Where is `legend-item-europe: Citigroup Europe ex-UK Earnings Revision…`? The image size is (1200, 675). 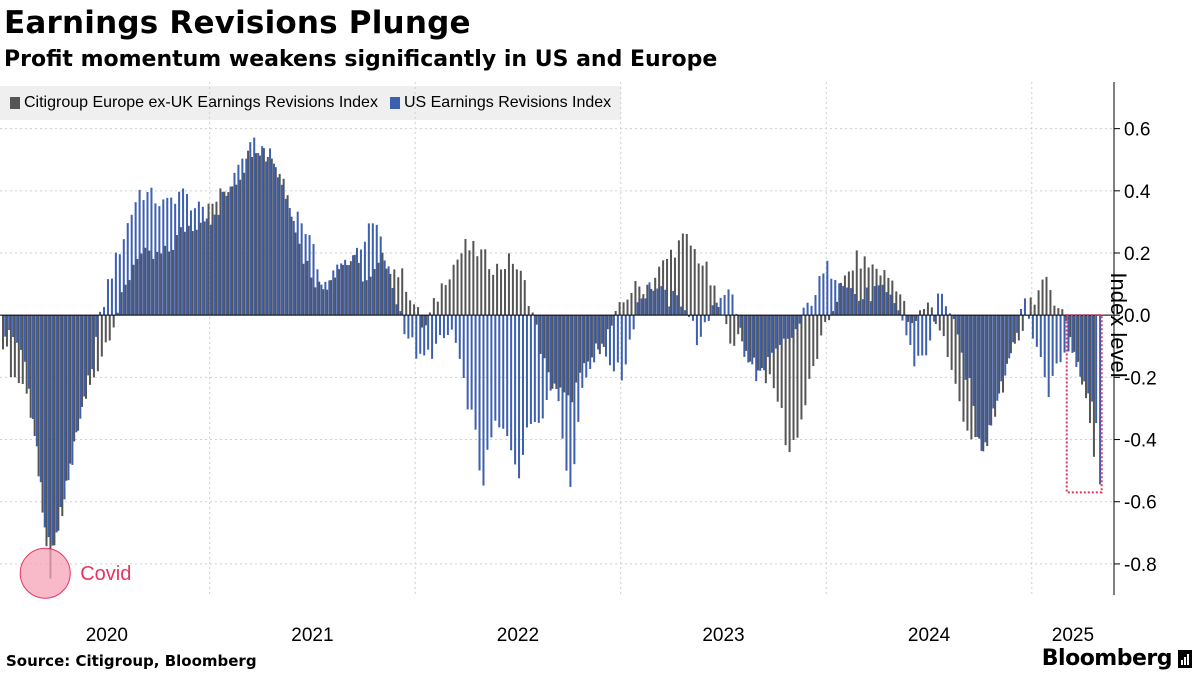
legend-item-europe: Citigroup Europe ex-UK Earnings Revision… is located at coordinates (194, 103).